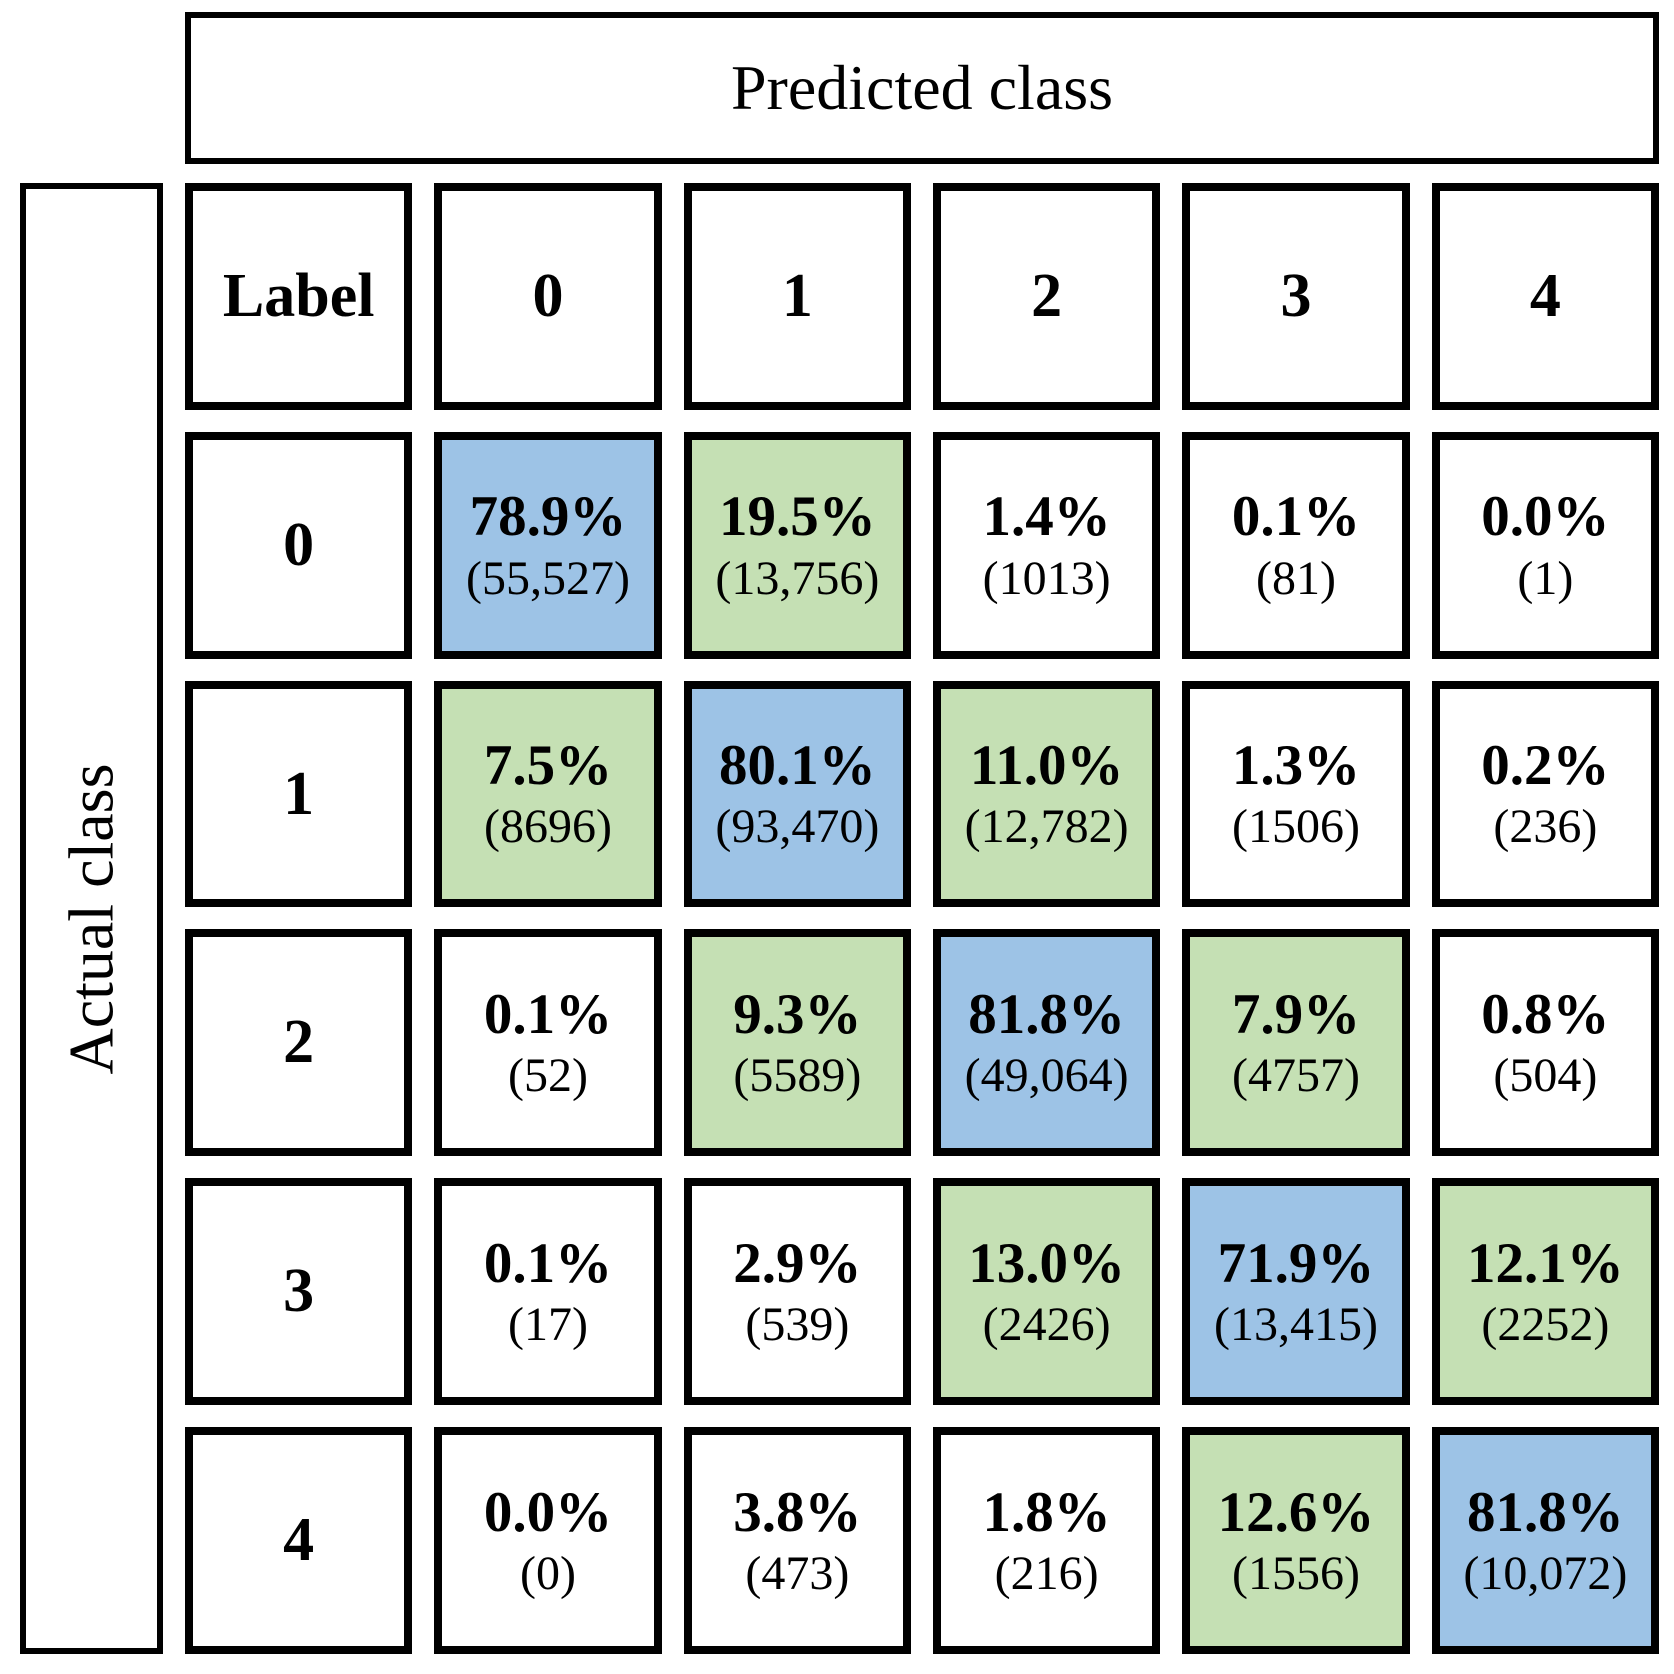 The image size is (1674, 1674). I want to click on matrix-cell-r2c0: 0.1% (52), so click(548, 1043).